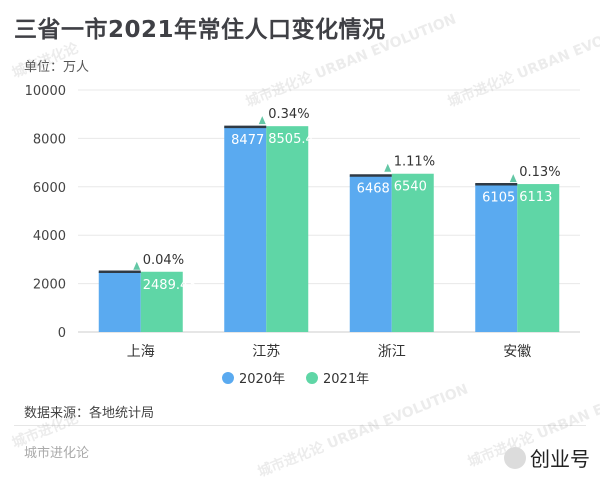 Image resolution: width=600 pixels, height=481 pixels. Describe the element at coordinates (515, 457) in the screenshot. I see `logo-icon` at that location.